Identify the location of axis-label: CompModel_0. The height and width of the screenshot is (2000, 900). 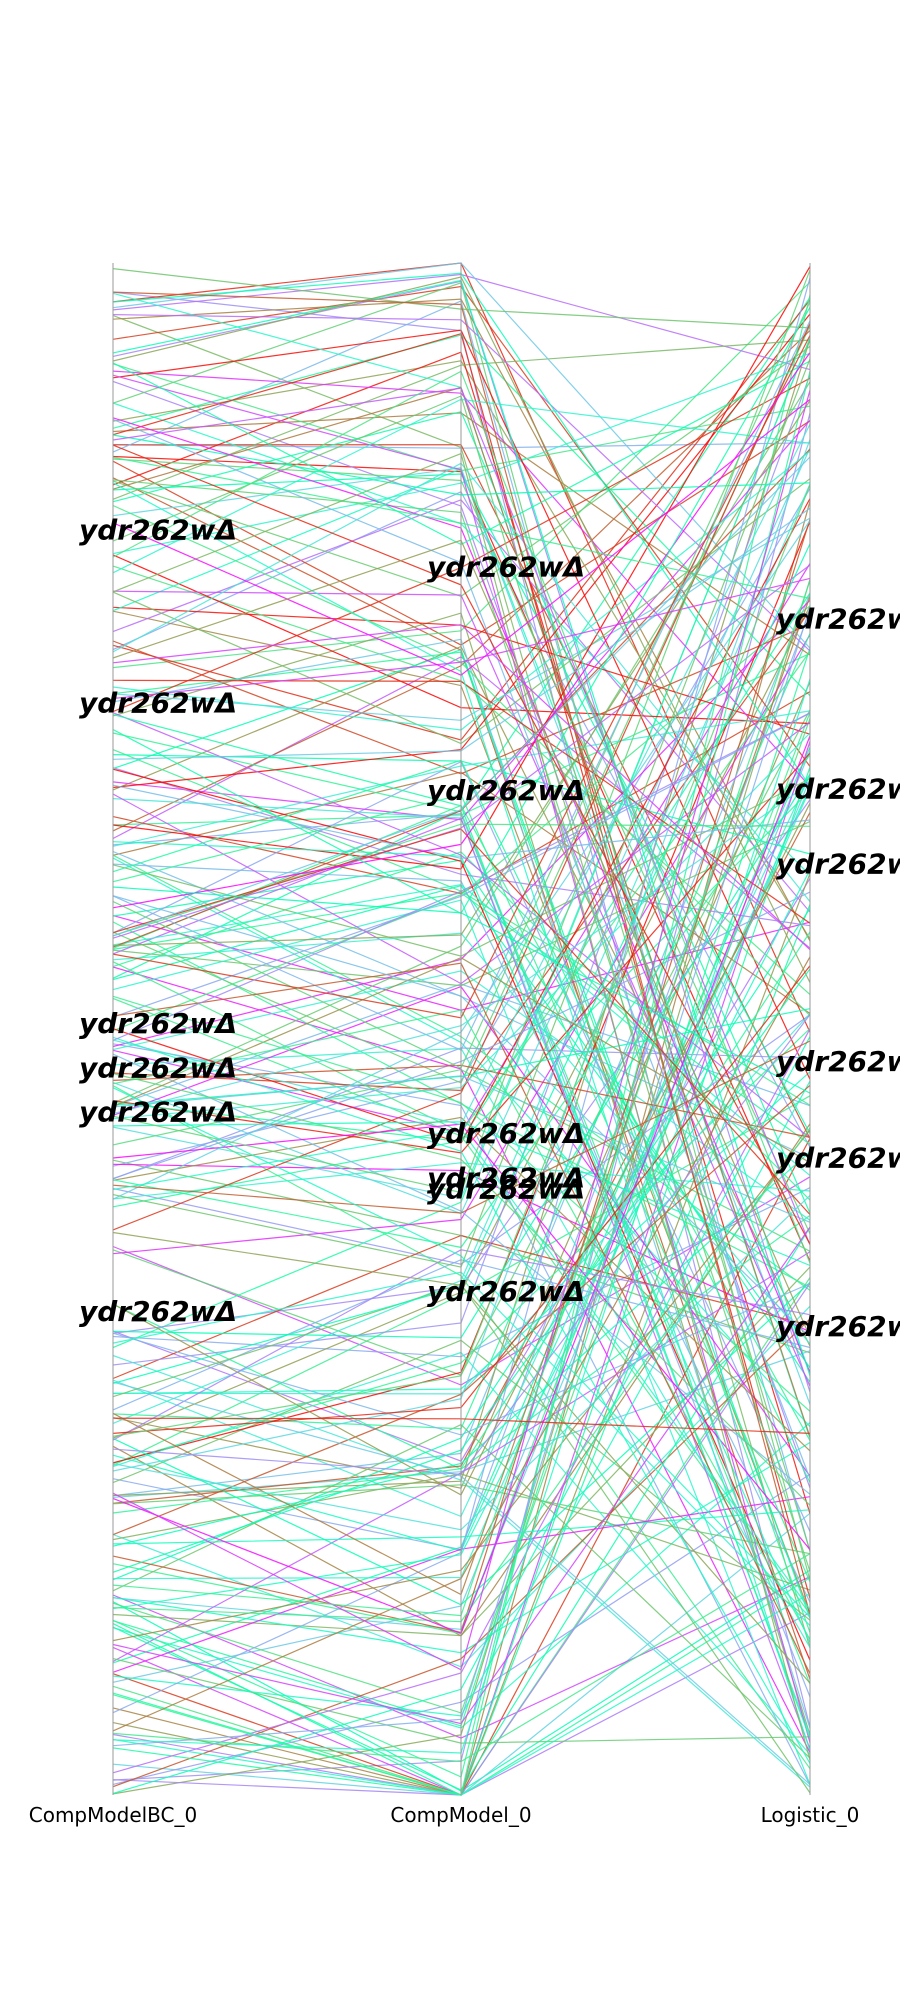
(460, 1815).